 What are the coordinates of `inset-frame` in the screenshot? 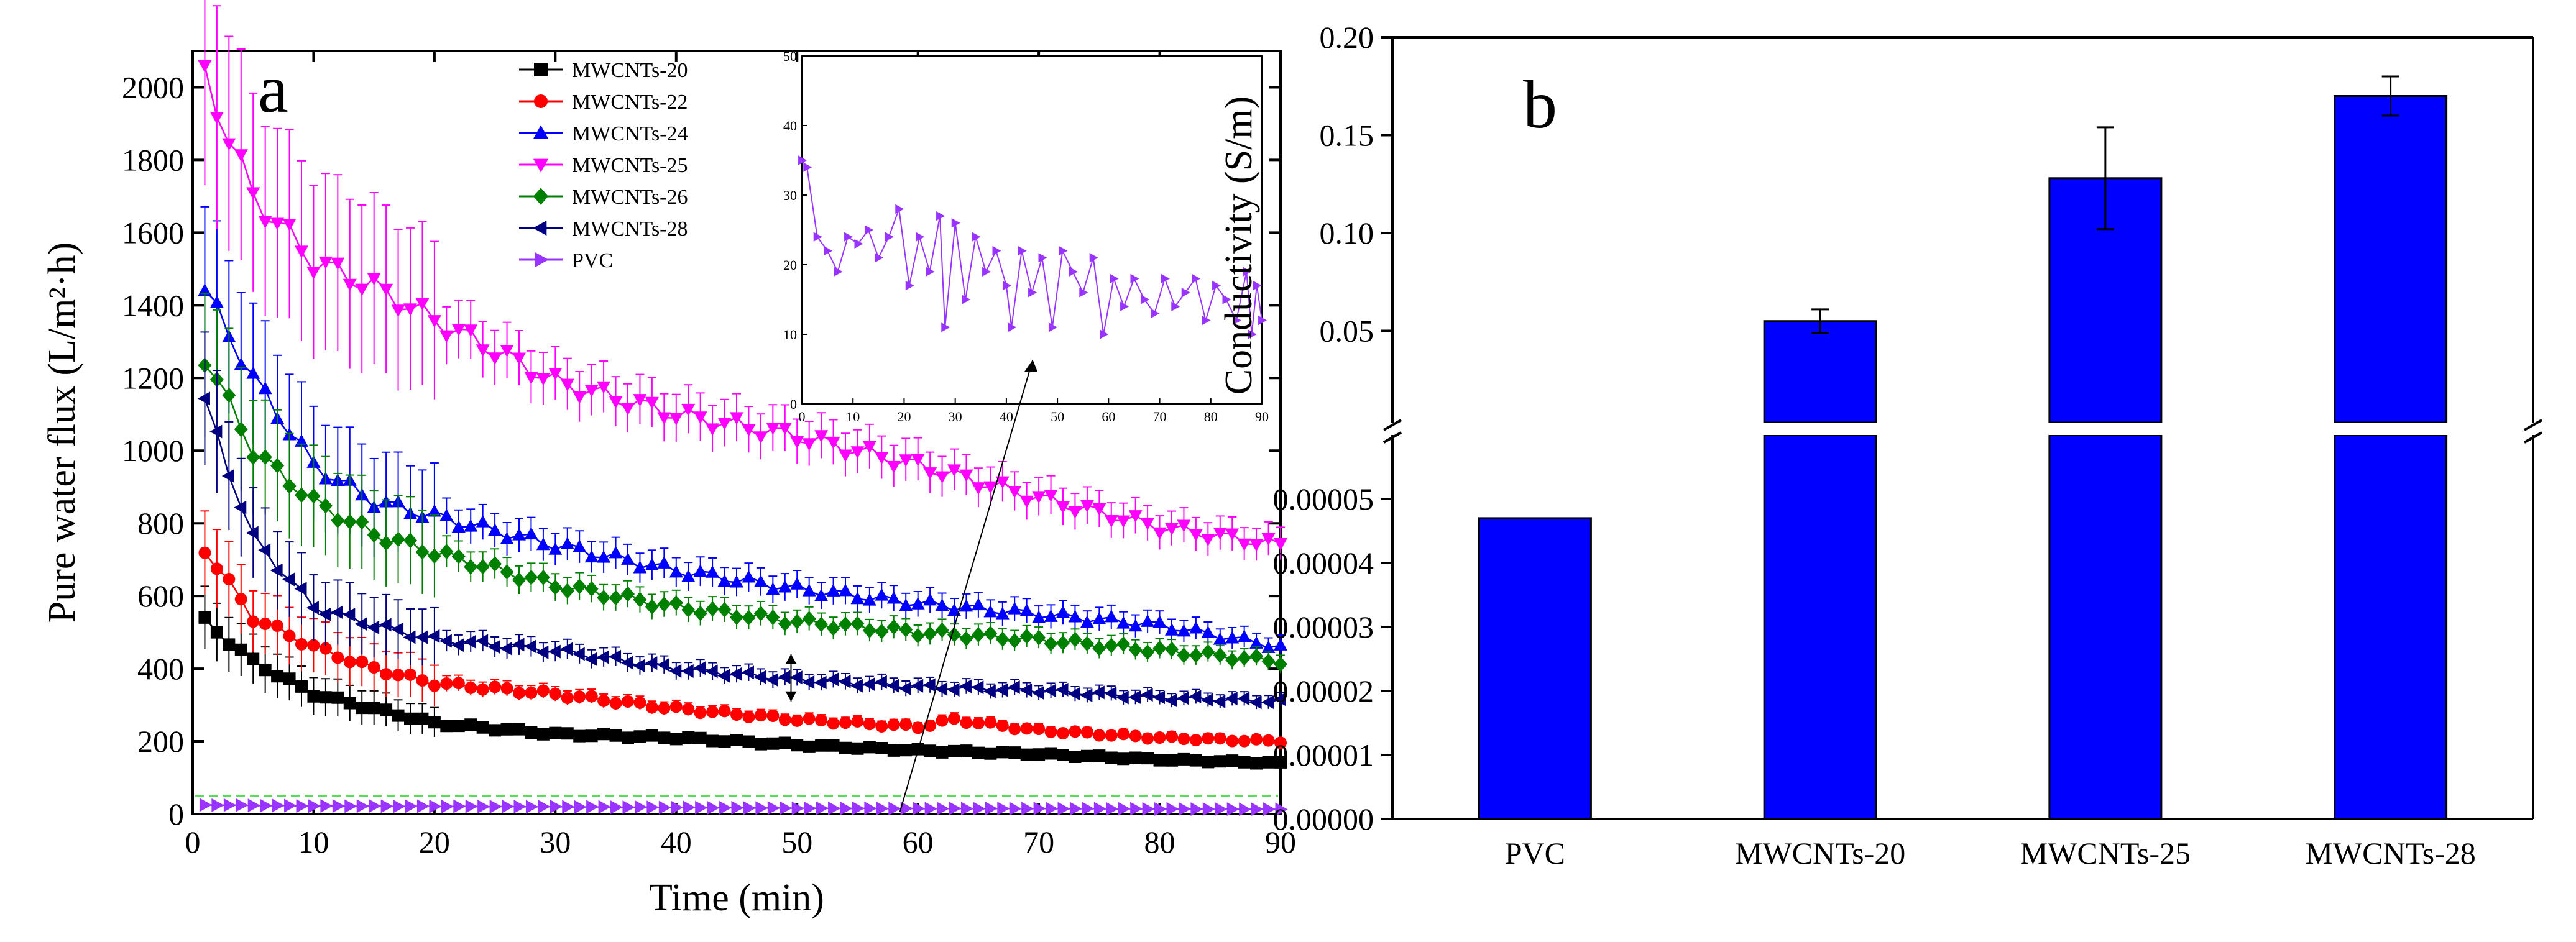 It's located at (1032, 230).